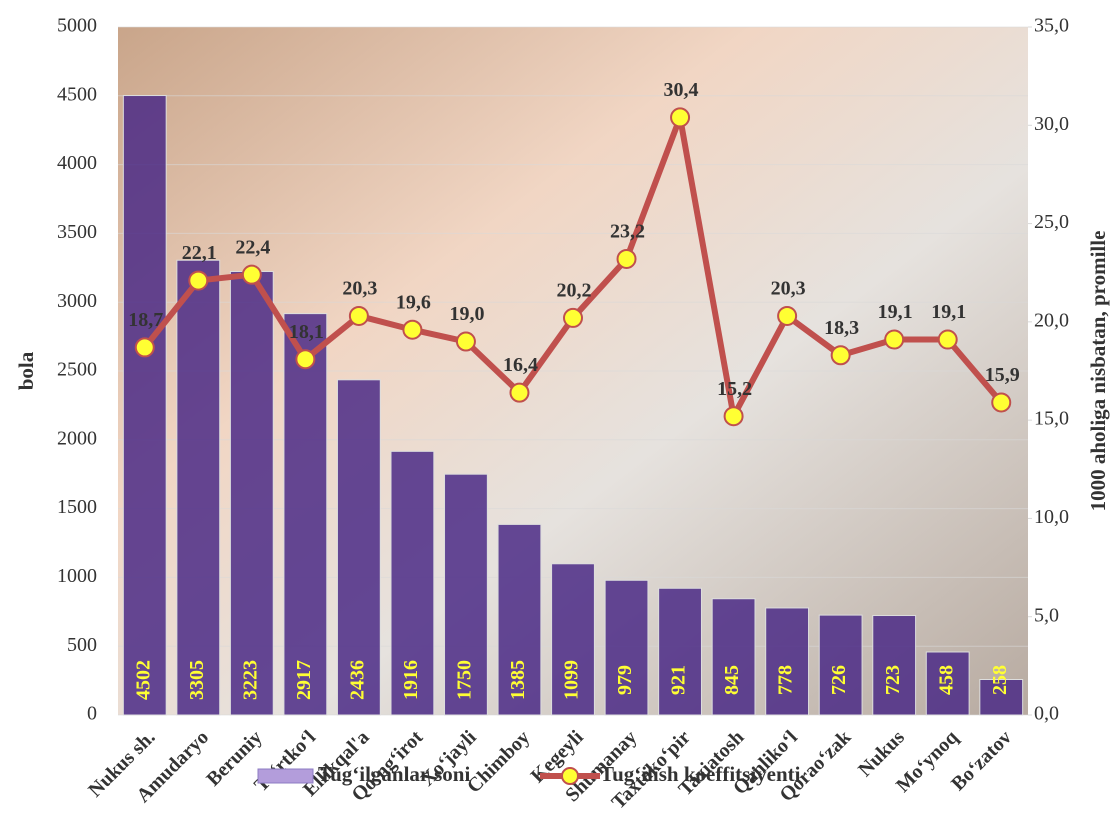 This screenshot has width=1115, height=826. I want to click on bar-value-label: 1750, so click(465, 680).